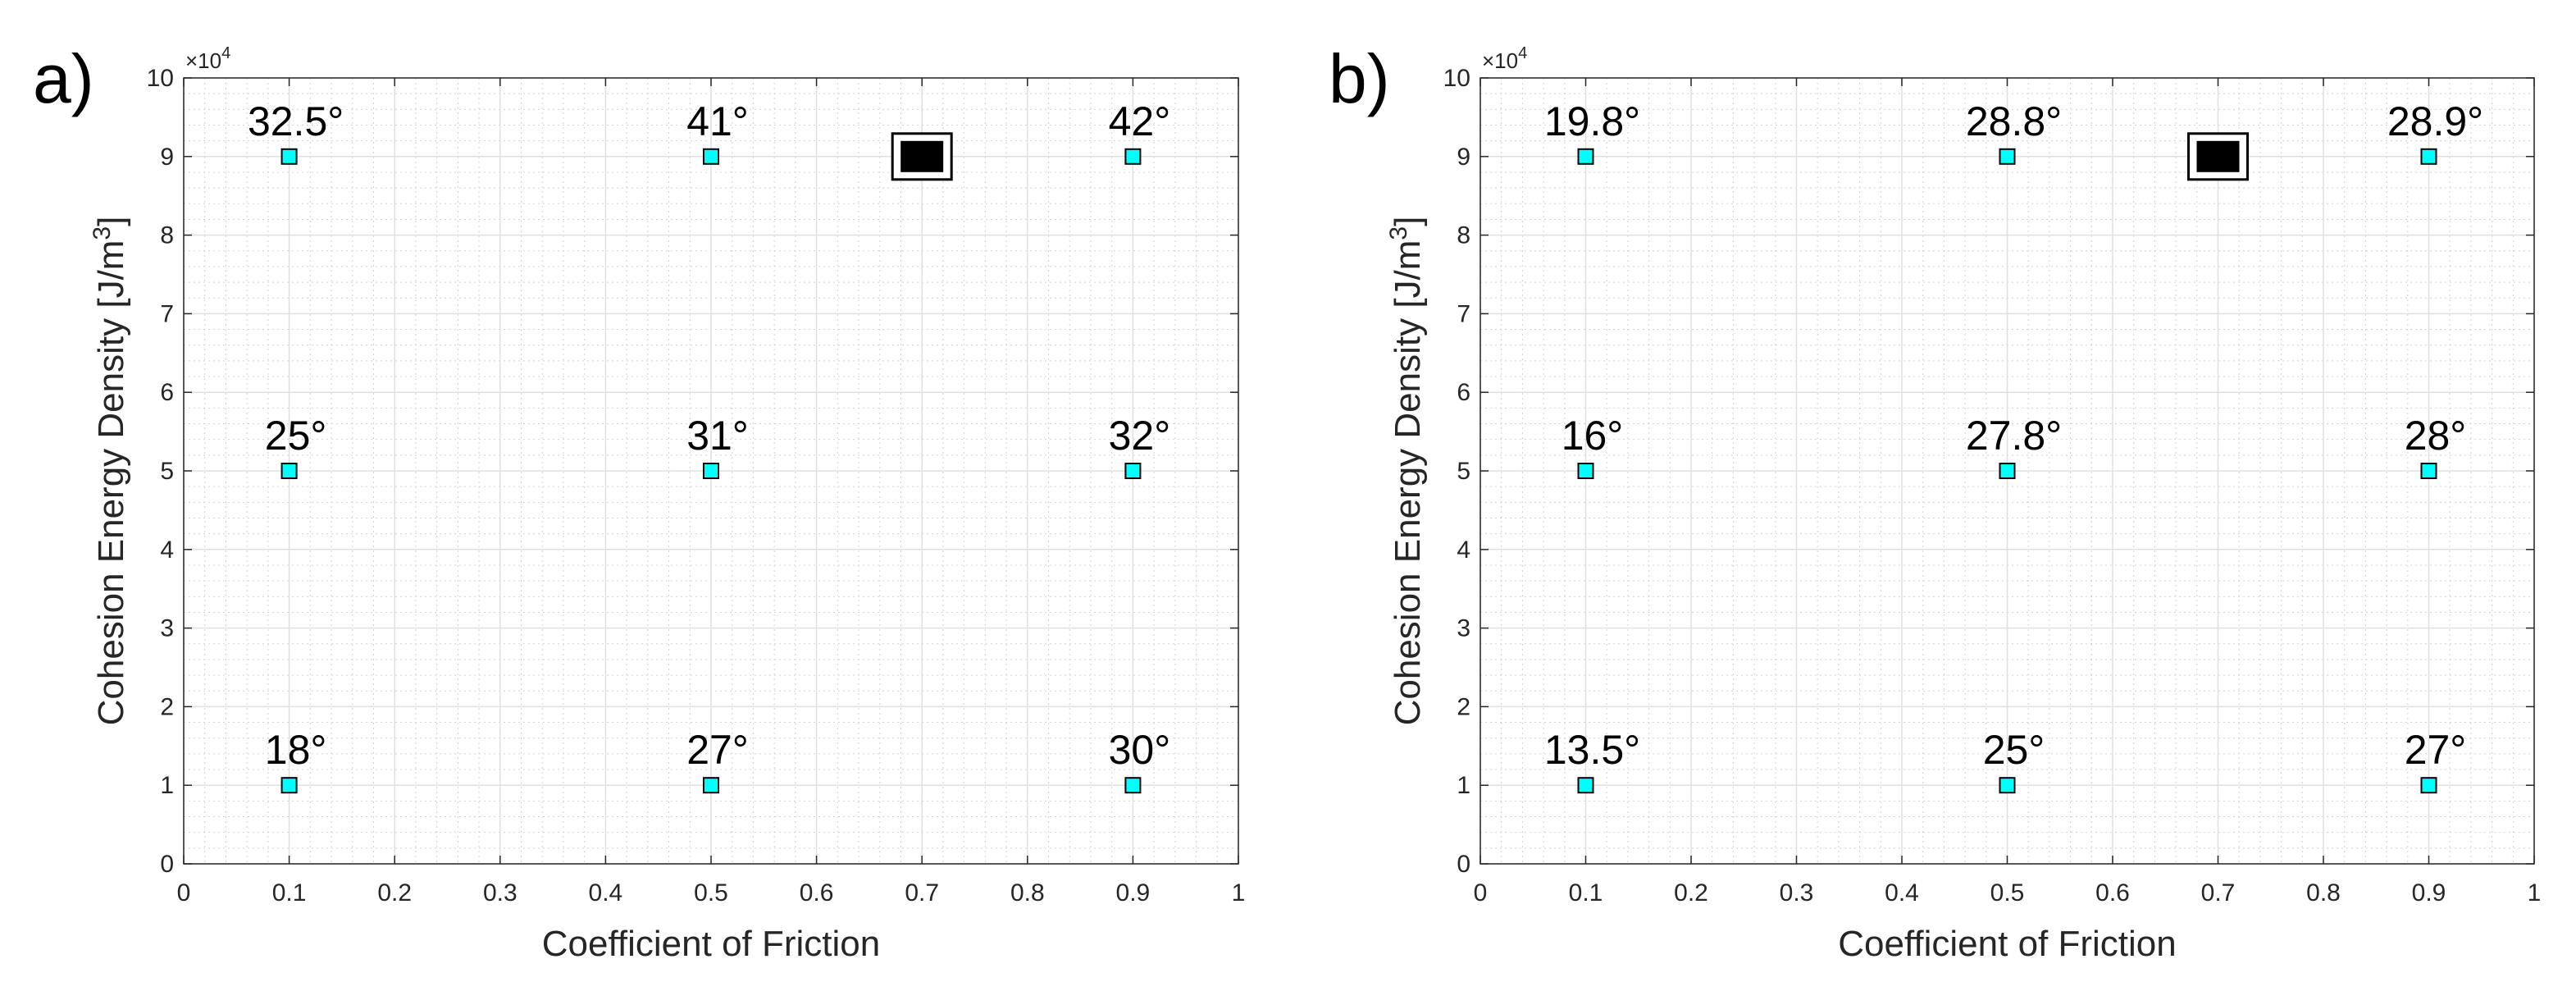 The image size is (2576, 991). Describe the element at coordinates (1592, 121) in the screenshot. I see `chart-1-angle-label-6: 19.8°` at that location.